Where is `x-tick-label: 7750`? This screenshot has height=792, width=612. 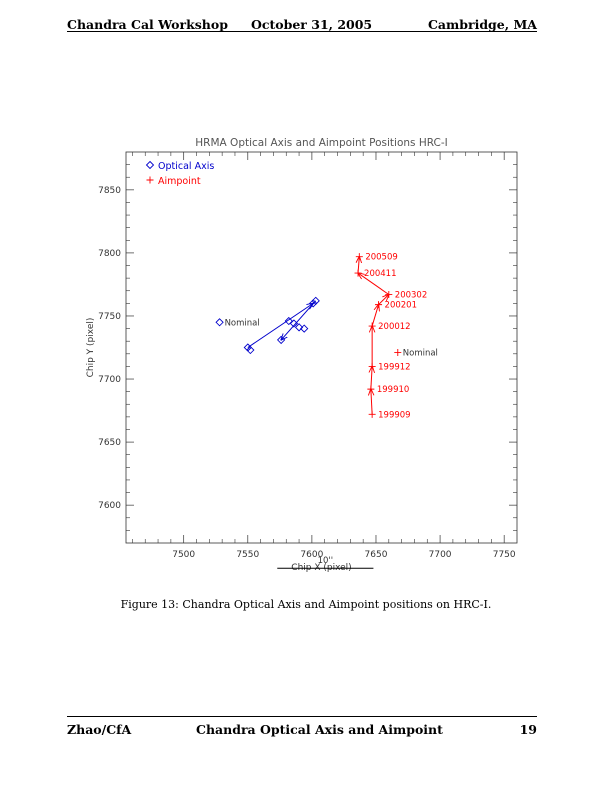 x-tick-label: 7750 is located at coordinates (504, 555).